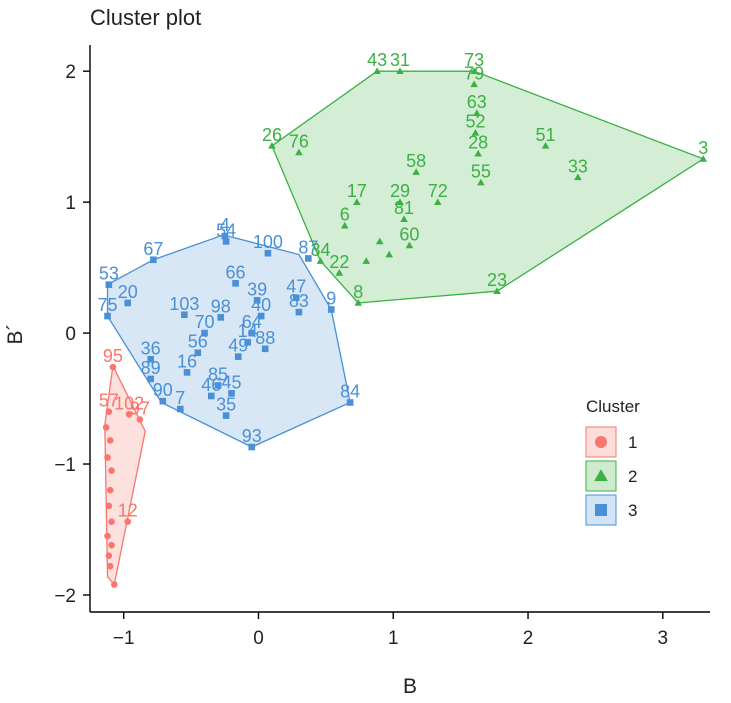 The image size is (731, 703). I want to click on point-label: 73, so click(474, 60).